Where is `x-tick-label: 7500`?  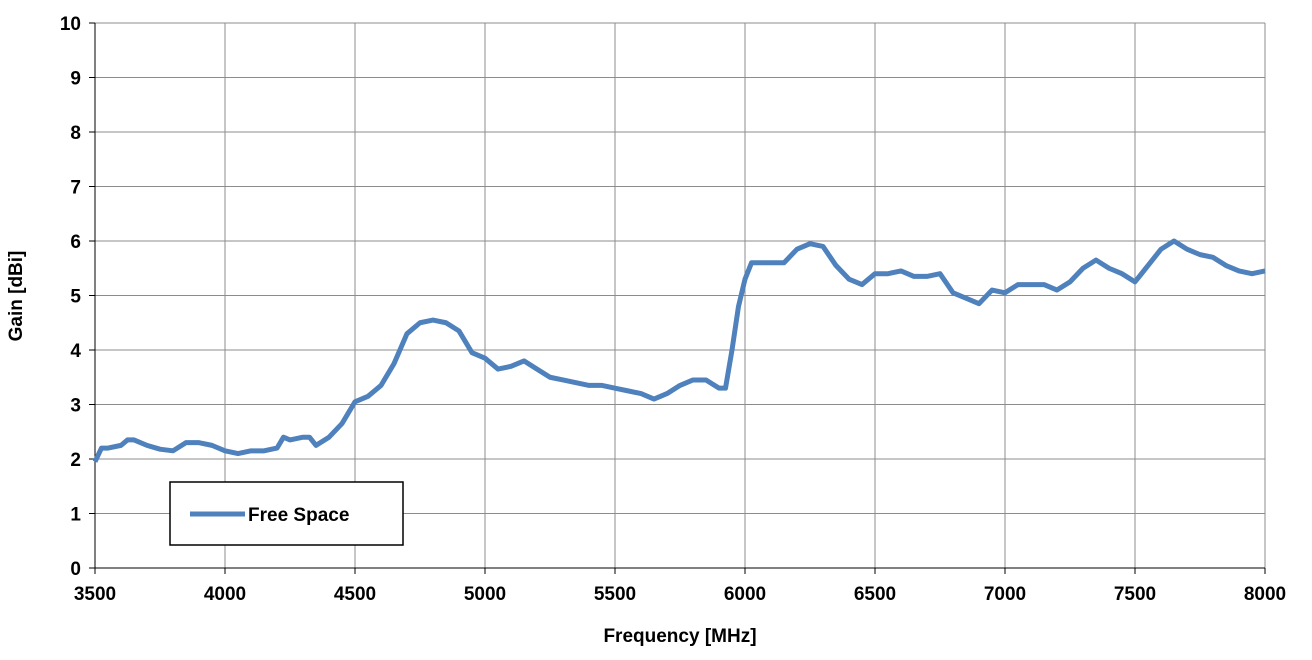 x-tick-label: 7500 is located at coordinates (1135, 594).